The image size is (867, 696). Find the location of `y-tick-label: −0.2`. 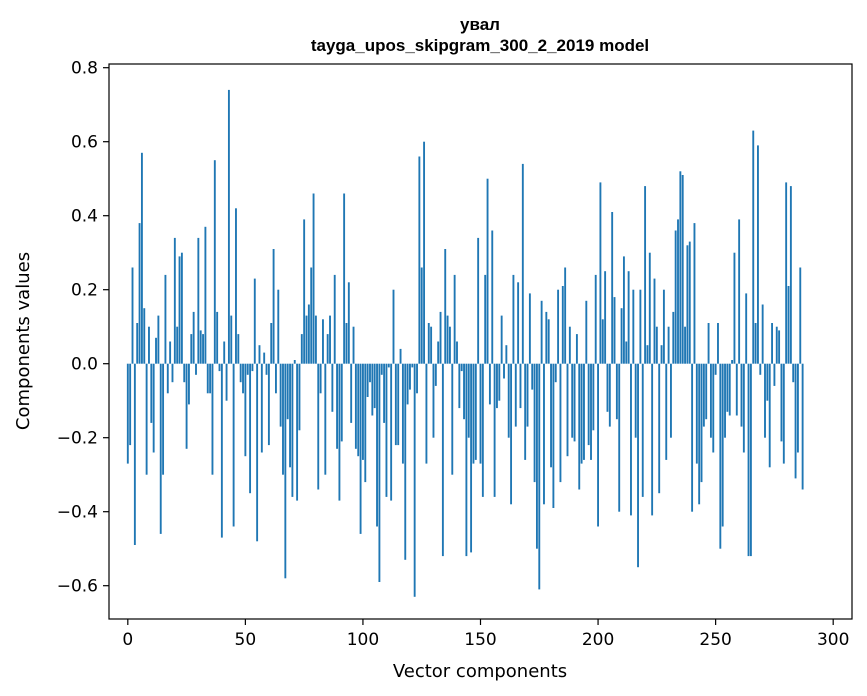

y-tick-label: −0.2 is located at coordinates (77, 439).